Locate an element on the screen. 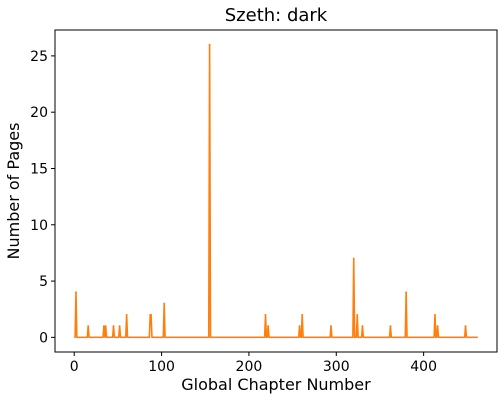  y-tick-label: 5 is located at coordinates (43, 282).